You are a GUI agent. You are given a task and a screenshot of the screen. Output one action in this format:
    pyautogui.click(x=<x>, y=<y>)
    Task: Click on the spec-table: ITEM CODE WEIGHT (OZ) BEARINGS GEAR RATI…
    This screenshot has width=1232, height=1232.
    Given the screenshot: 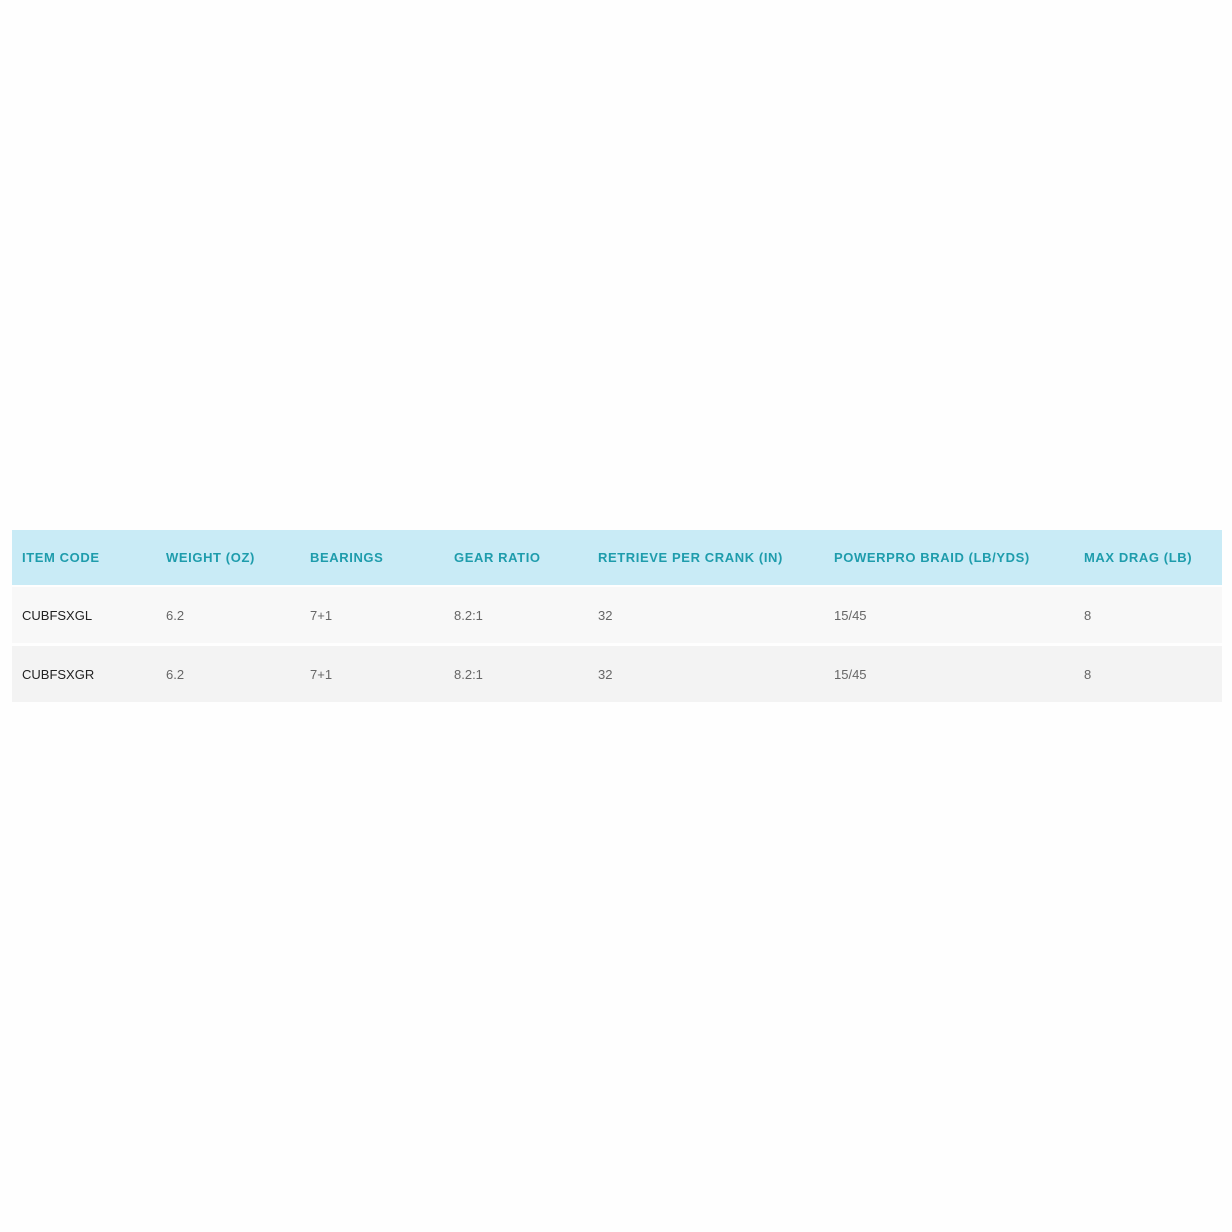 What is the action you would take?
    pyautogui.click(x=617, y=616)
    